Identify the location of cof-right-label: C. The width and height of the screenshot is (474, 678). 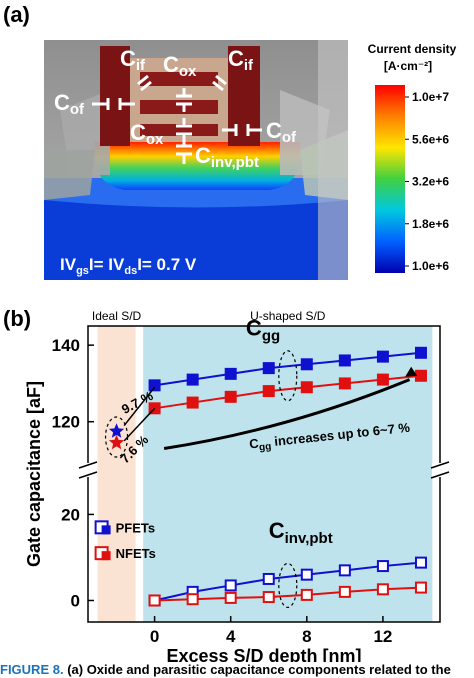
(274, 130).